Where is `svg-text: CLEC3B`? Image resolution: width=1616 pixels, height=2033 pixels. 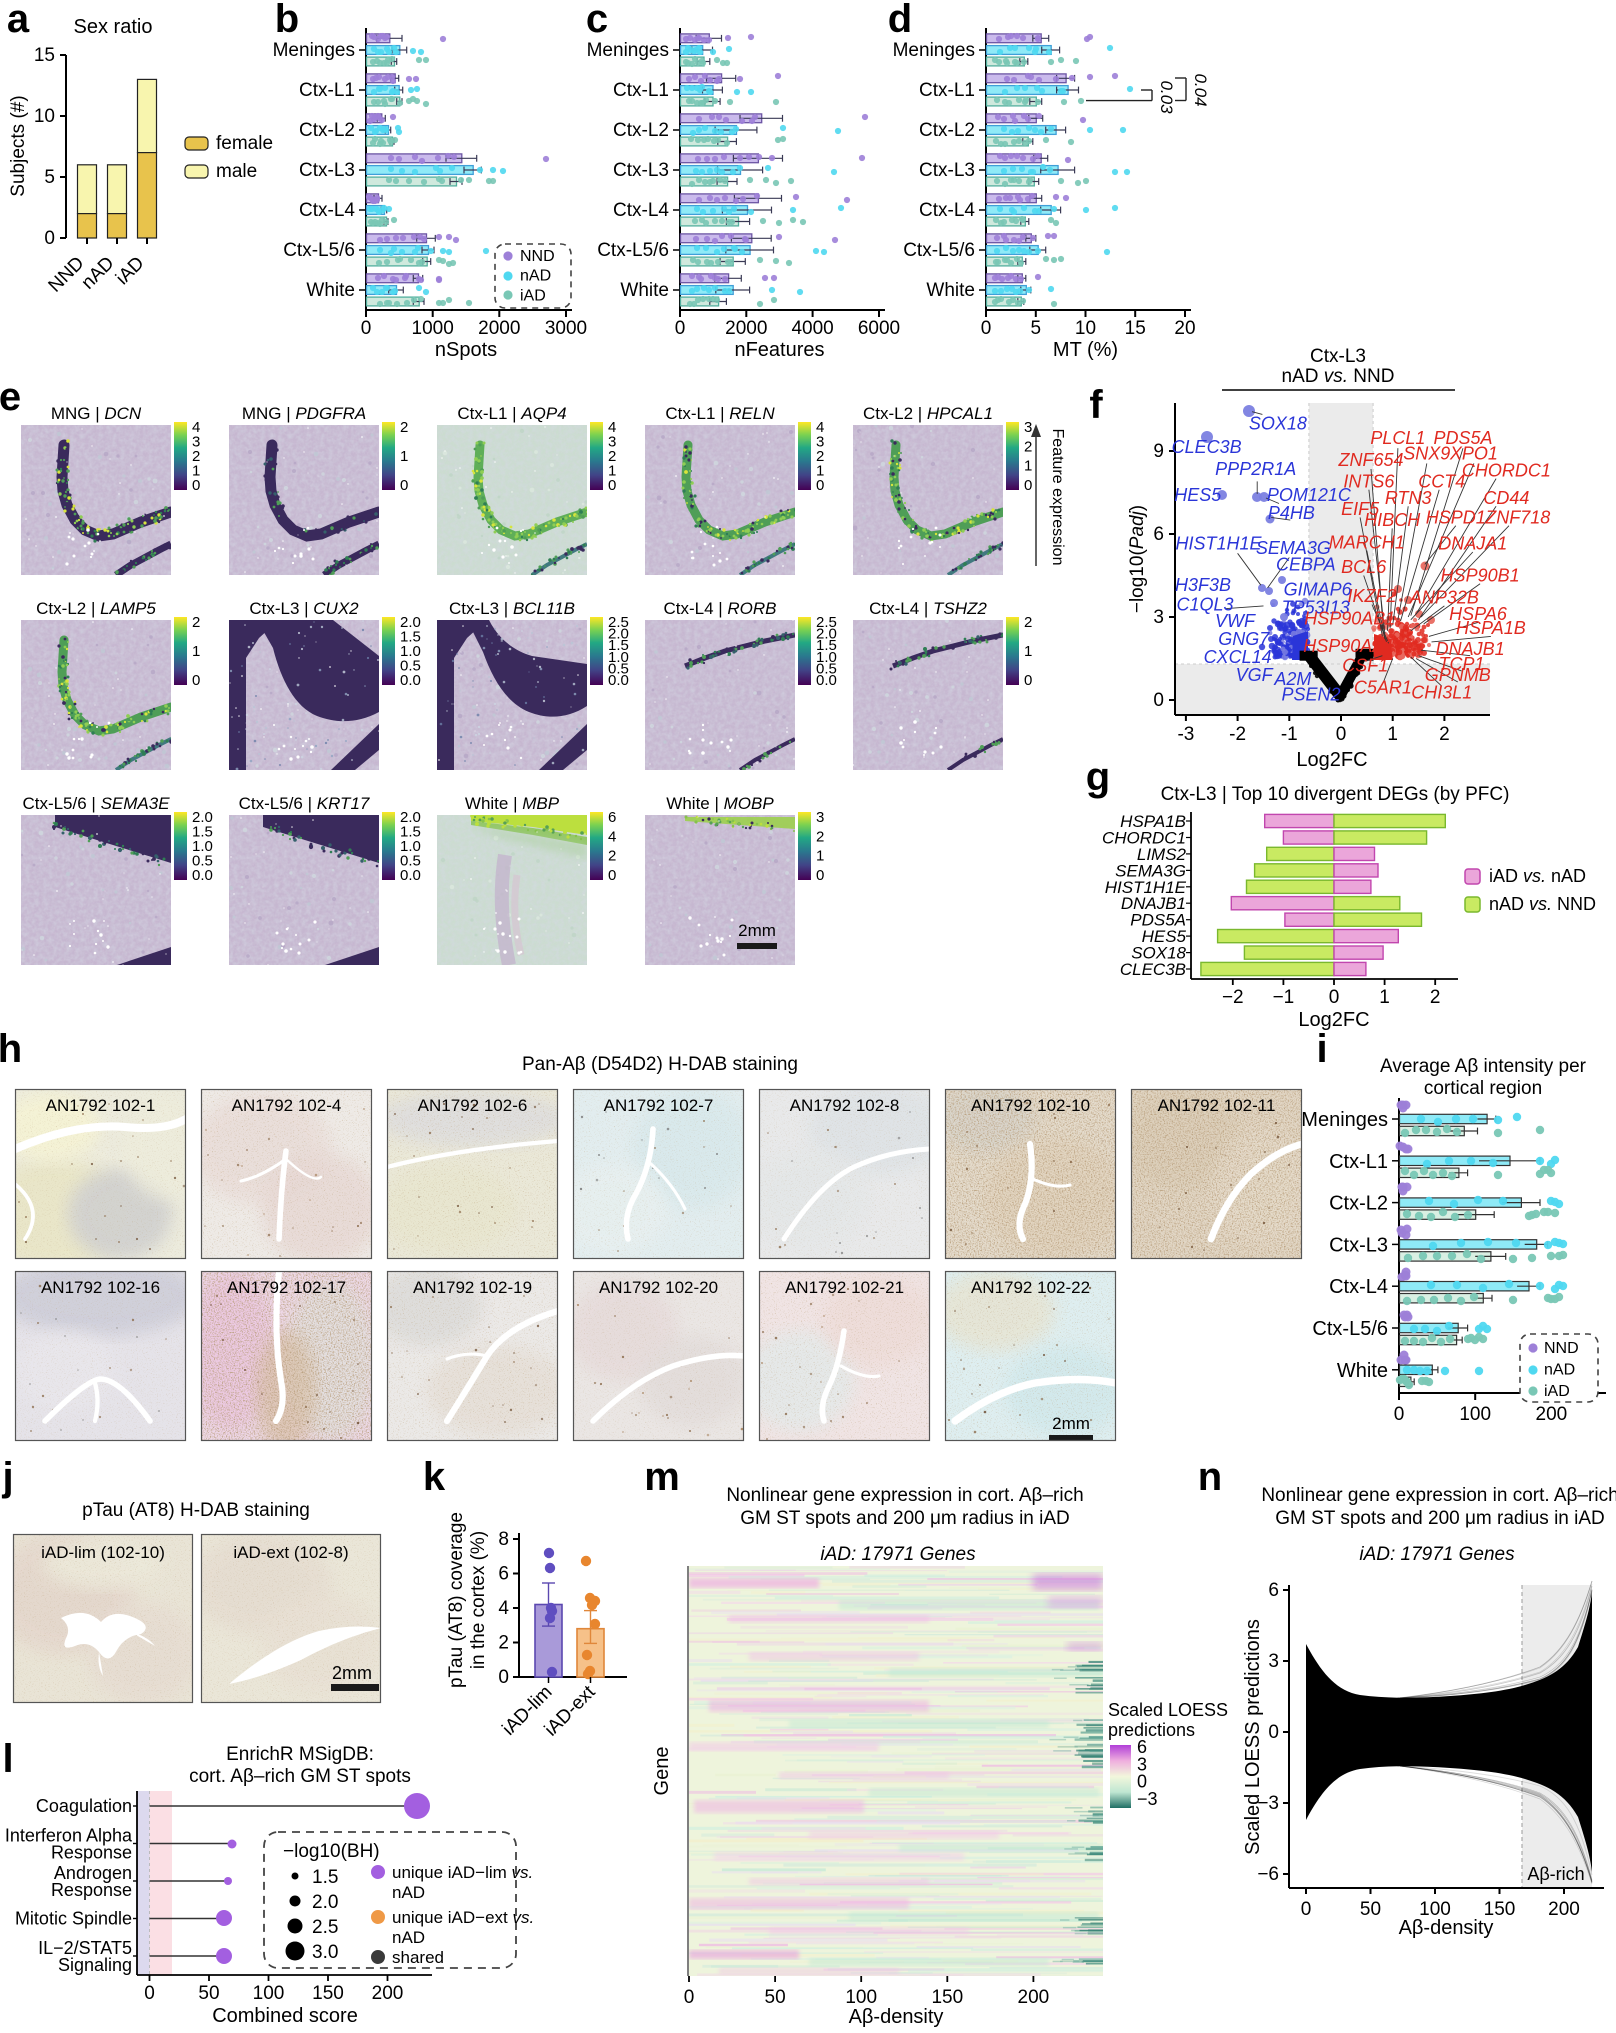
svg-text: CLEC3B is located at coordinates (1207, 447).